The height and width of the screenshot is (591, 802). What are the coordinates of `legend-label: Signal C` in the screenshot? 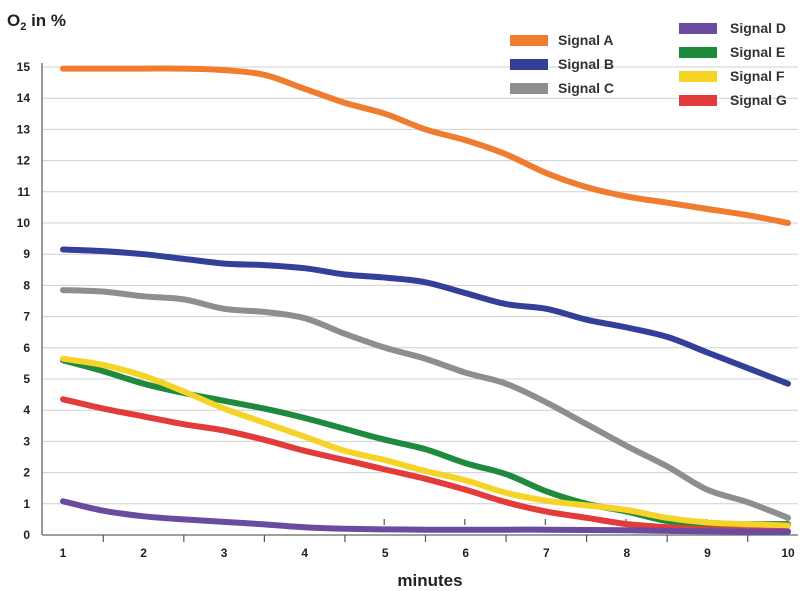 It's located at (586, 88).